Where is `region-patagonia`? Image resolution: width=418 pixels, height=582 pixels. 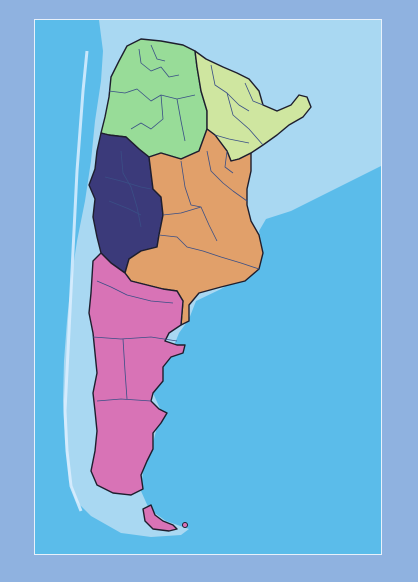 region-patagonia is located at coordinates (137, 374).